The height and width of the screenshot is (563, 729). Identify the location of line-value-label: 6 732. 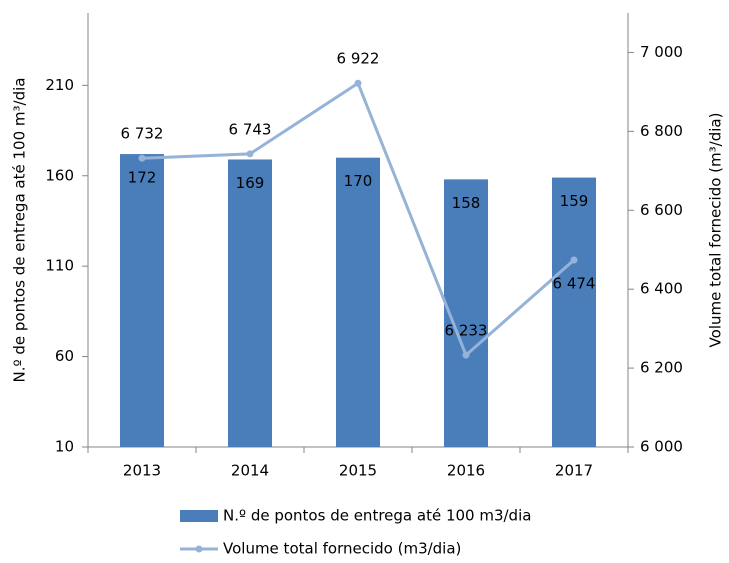
(142, 134).